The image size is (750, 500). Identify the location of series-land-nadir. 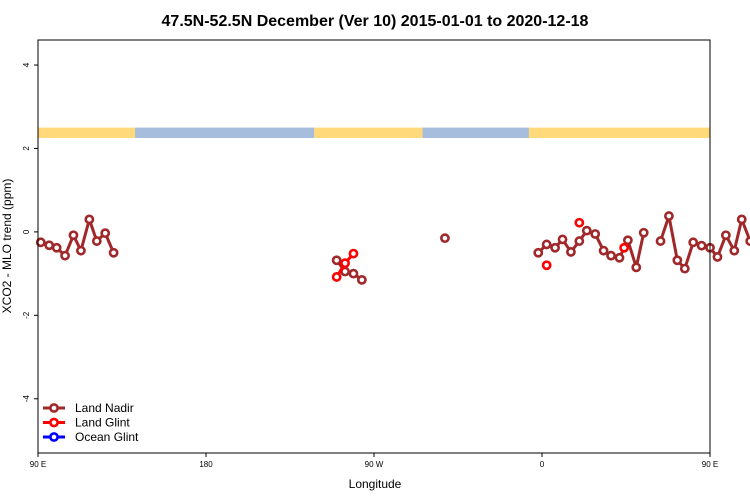
(392, 248).